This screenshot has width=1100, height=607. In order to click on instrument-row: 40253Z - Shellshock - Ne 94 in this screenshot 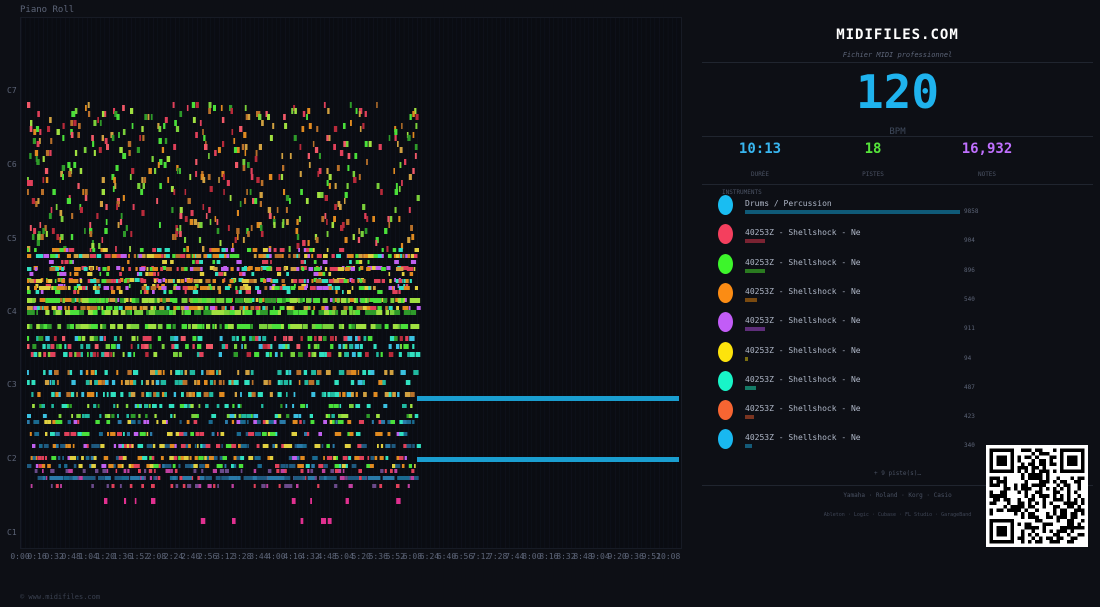, I will do `click(868, 354)`.